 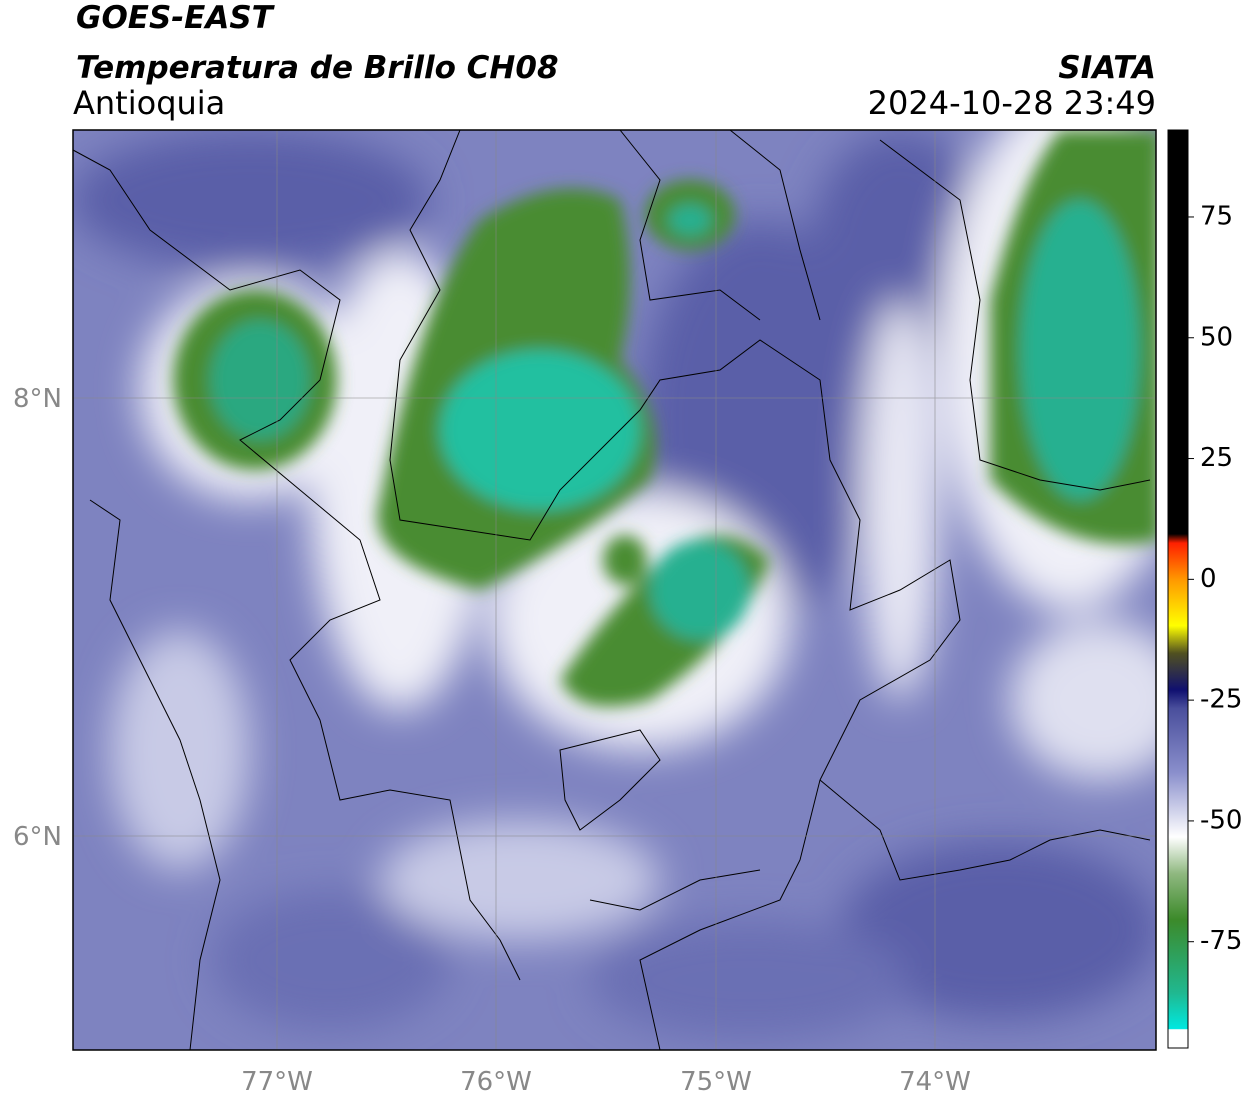 What do you see at coordinates (149, 103) in the screenshot?
I see `region: Antioquia` at bounding box center [149, 103].